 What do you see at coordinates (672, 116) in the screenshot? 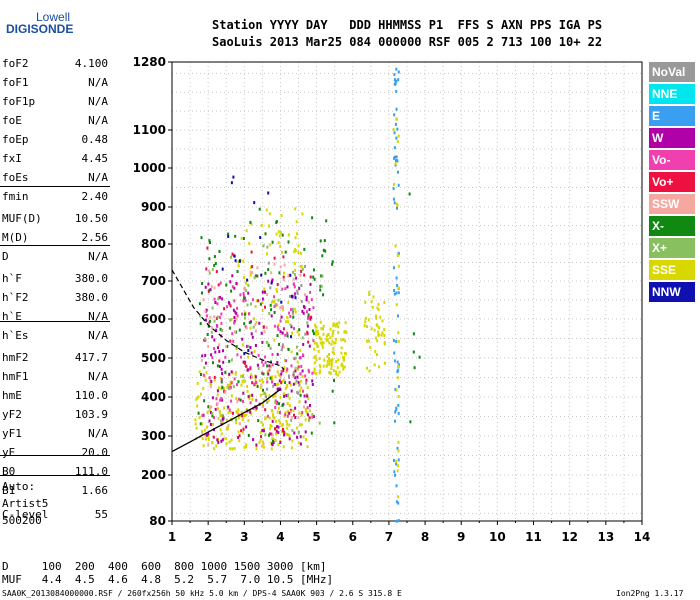
I see `legend-item: E` at bounding box center [672, 116].